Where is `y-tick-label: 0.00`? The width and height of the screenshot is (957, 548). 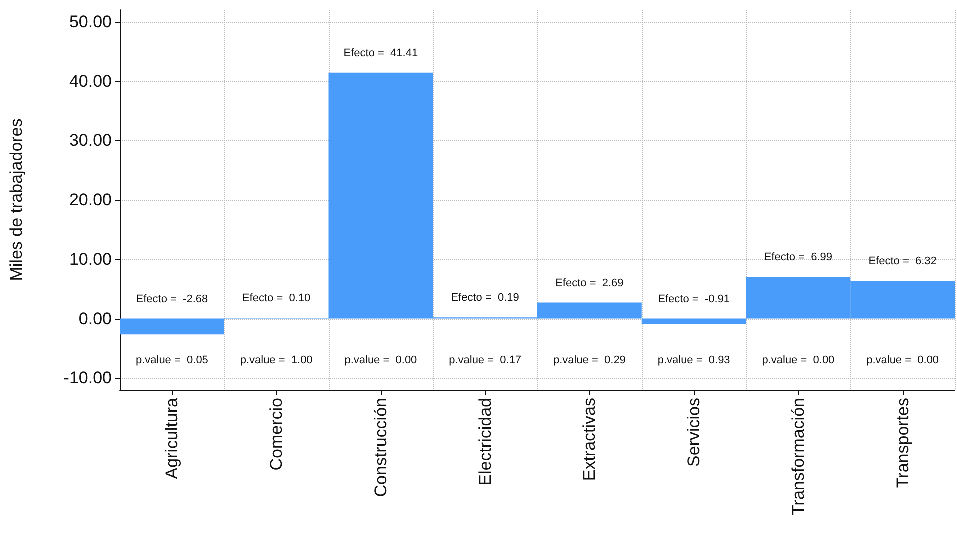 y-tick-label: 0.00 is located at coordinates (95, 318).